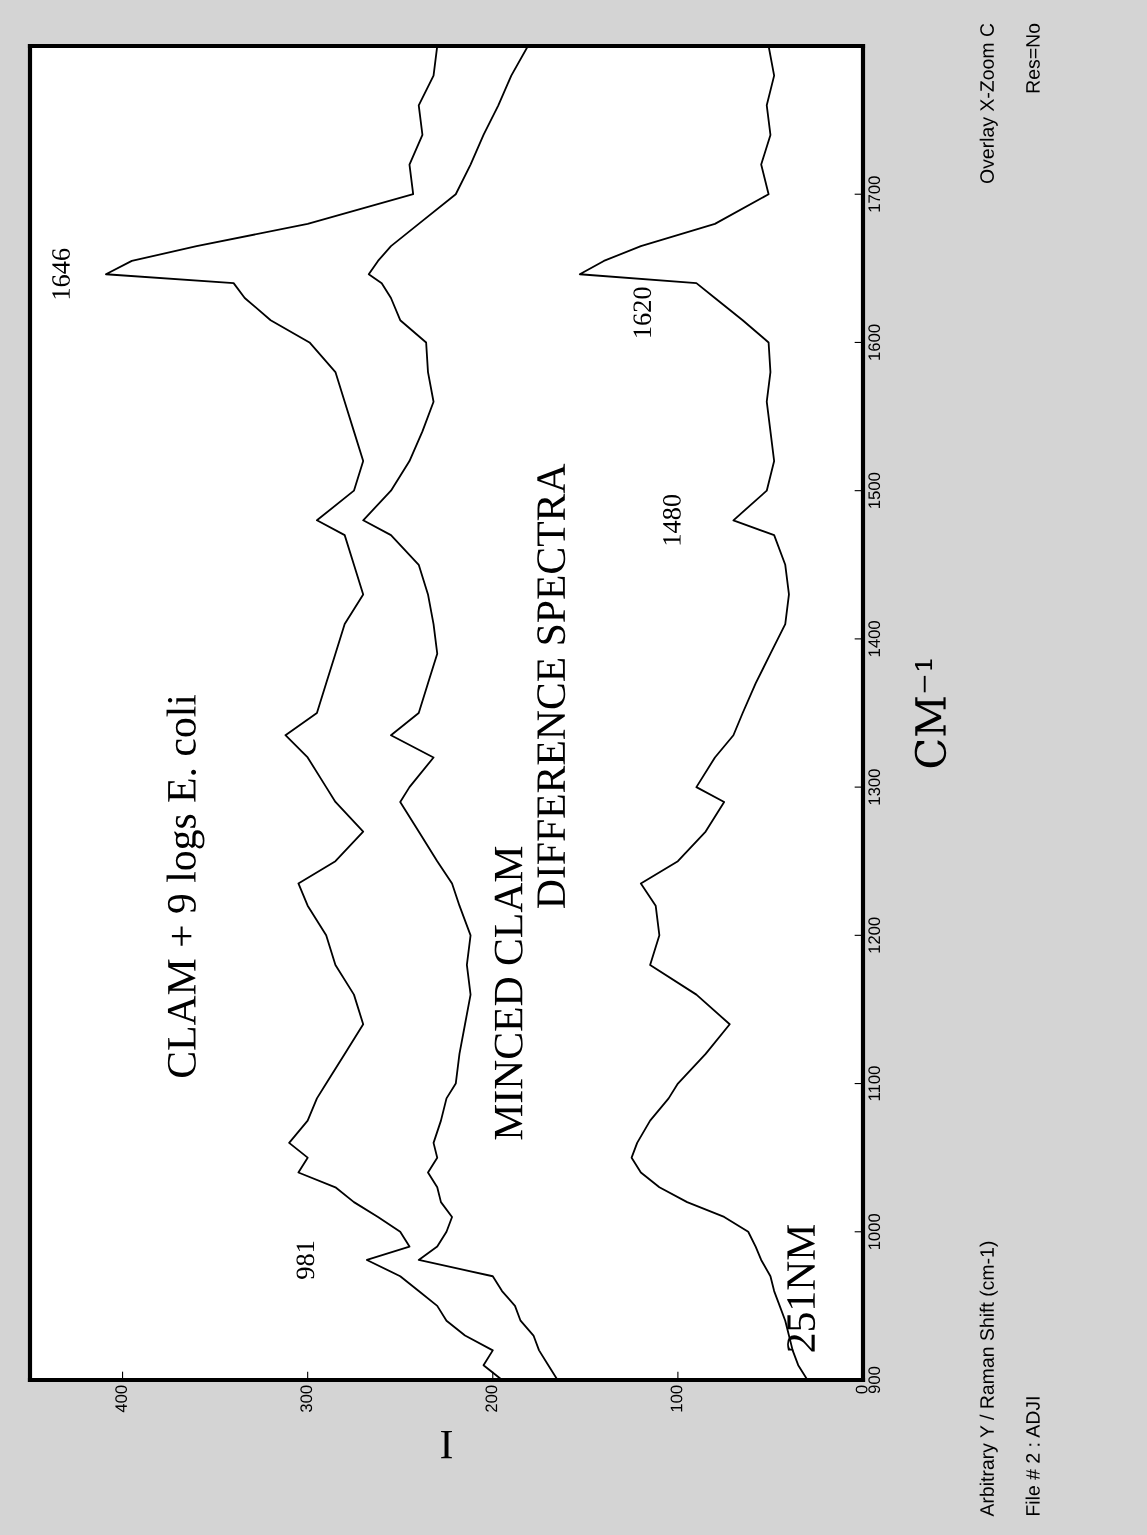  What do you see at coordinates (1032, 1456) in the screenshot?
I see `text: File # 2 : ADJI` at bounding box center [1032, 1456].